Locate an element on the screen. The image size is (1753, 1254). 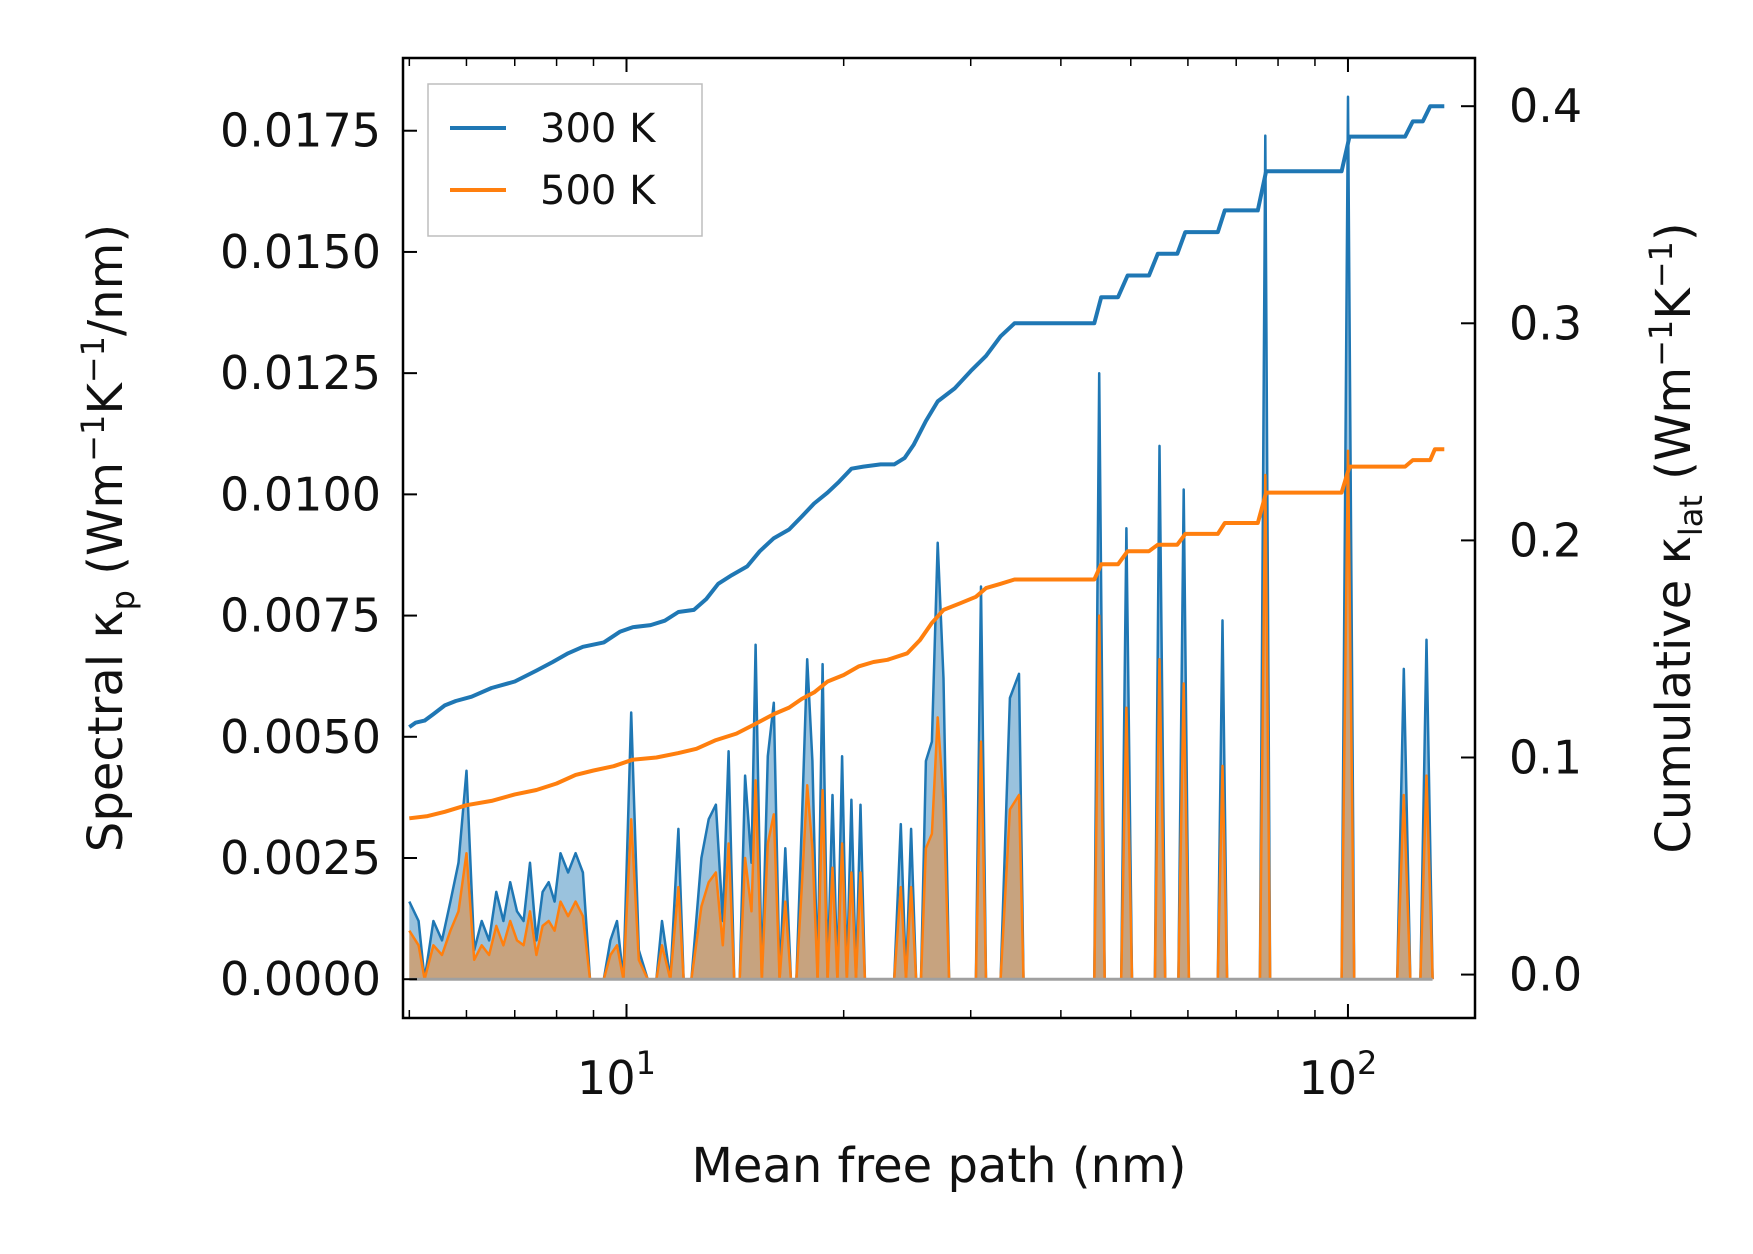
legend-box is located at coordinates (565, 160).